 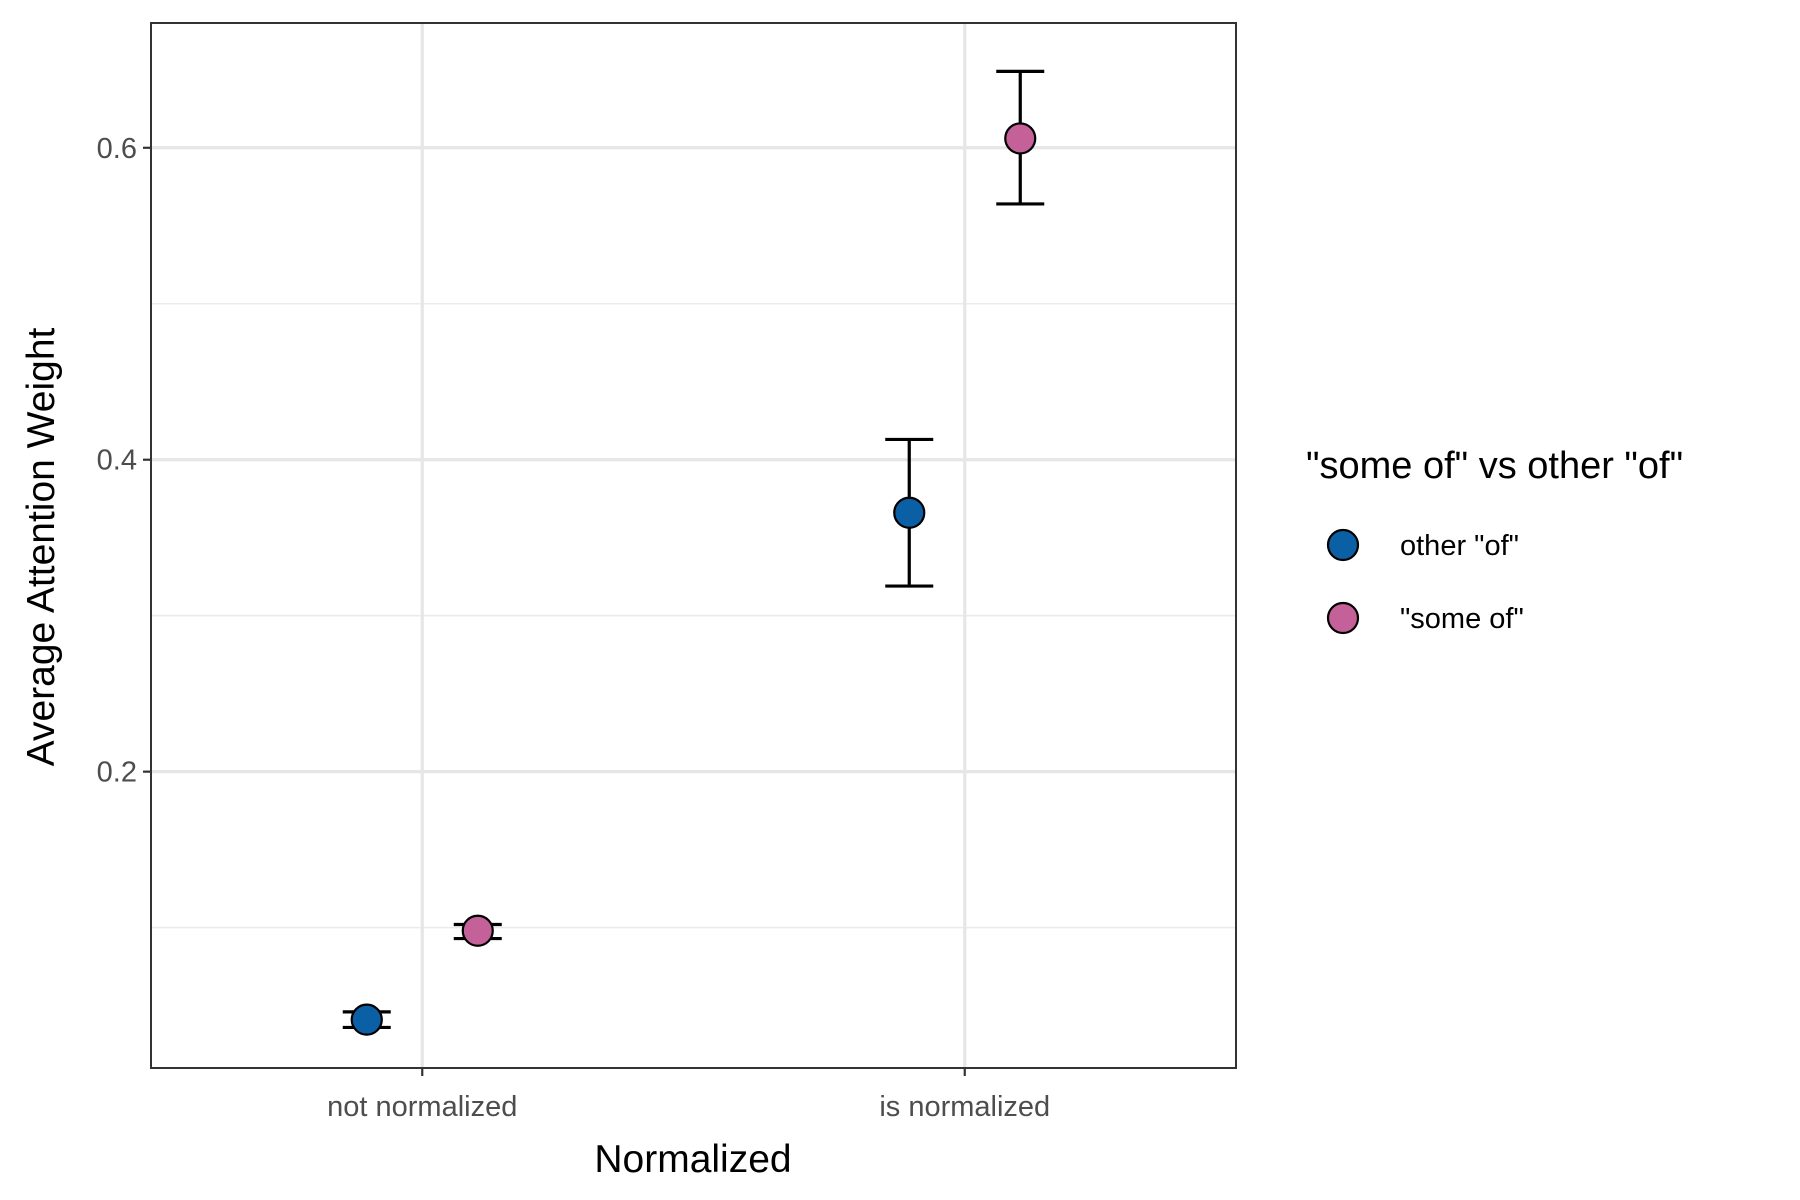 What do you see at coordinates (422, 1107) in the screenshot?
I see `x-tick-label: not normalized` at bounding box center [422, 1107].